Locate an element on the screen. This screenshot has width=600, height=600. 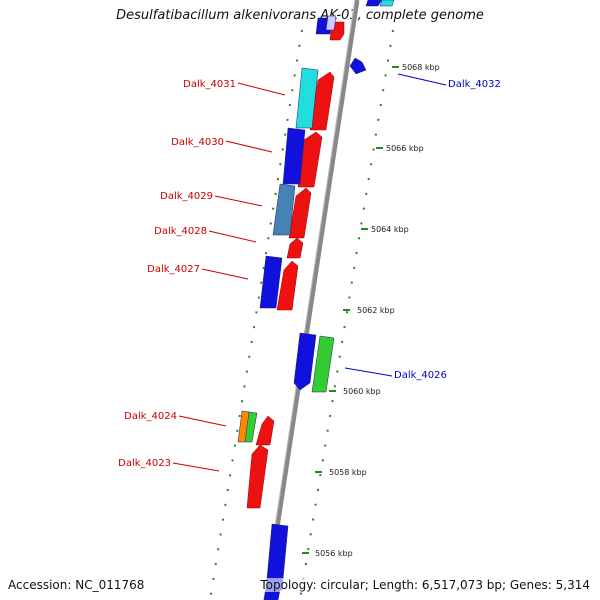
scale-ticks is located at coordinates (350, 310).